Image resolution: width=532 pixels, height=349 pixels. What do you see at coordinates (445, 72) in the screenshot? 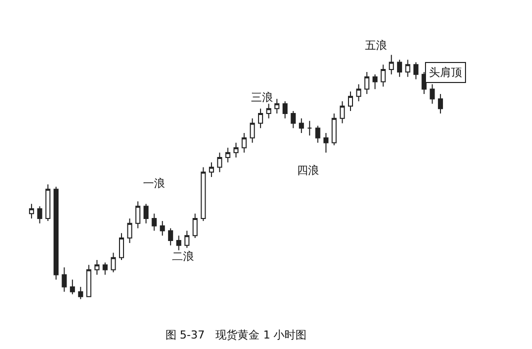
I see `annotation: 头肩顶` at bounding box center [445, 72].